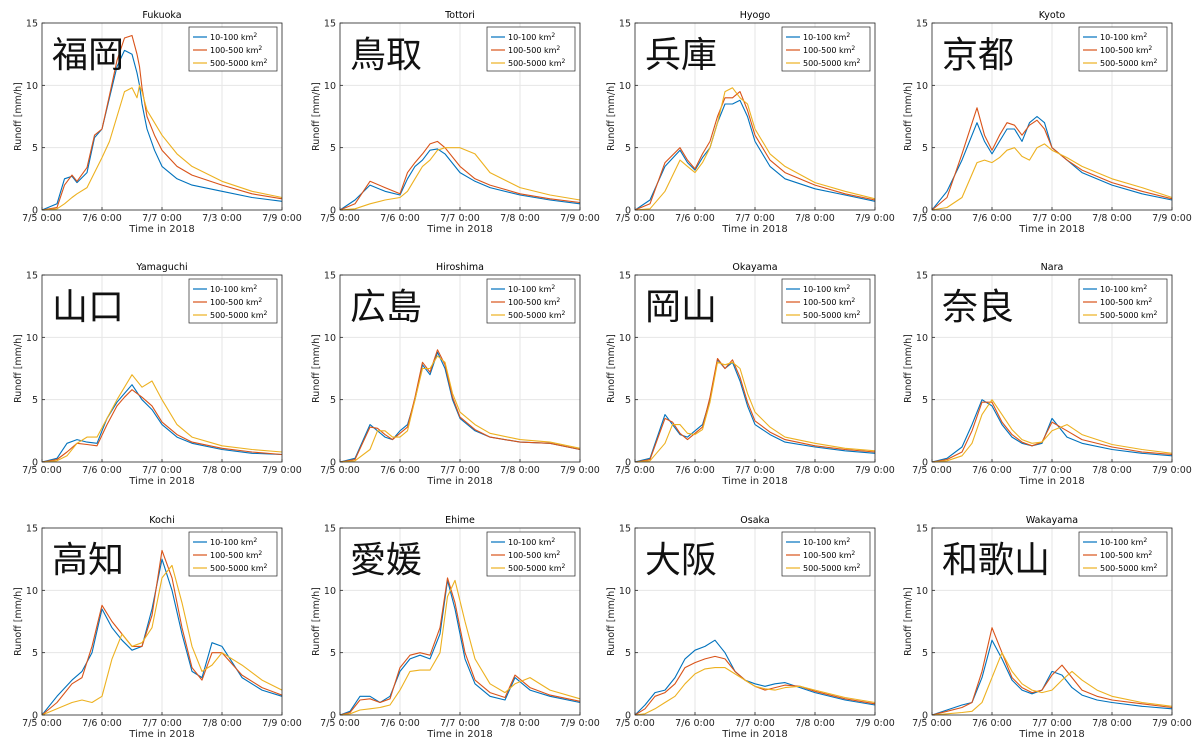  Describe the element at coordinates (1052, 520) in the screenshot. I see `chart-title: Wakayama` at that location.